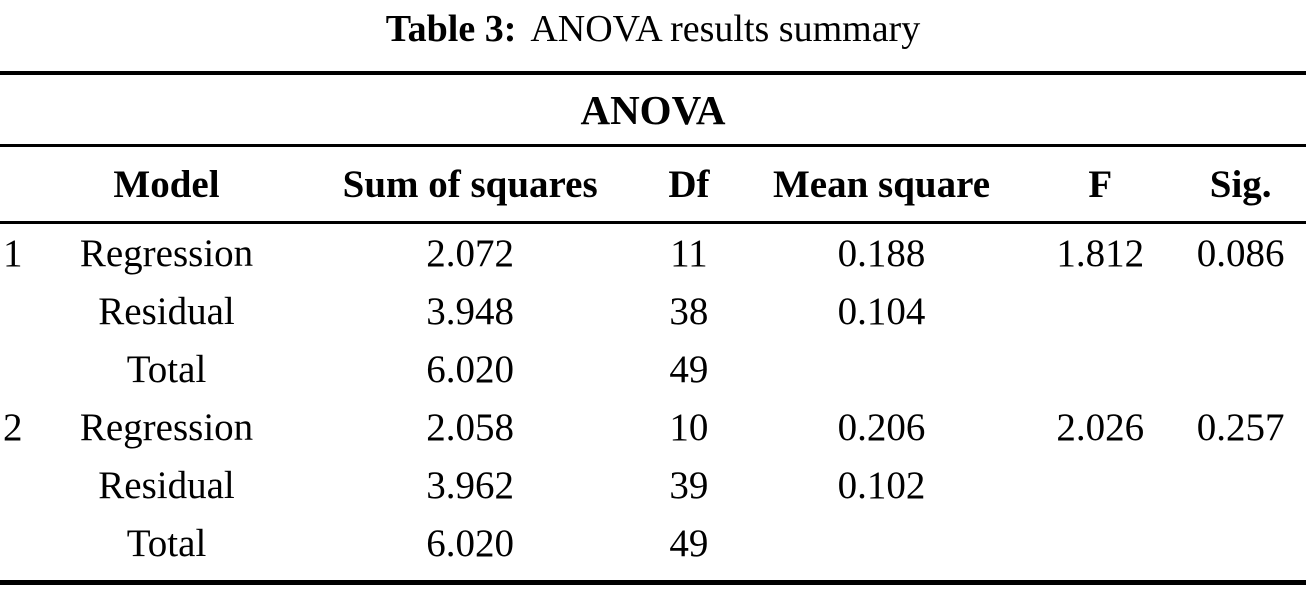 Image resolution: width=1306 pixels, height=595 pixels. I want to click on table-cell: 2.058, so click(470, 427).